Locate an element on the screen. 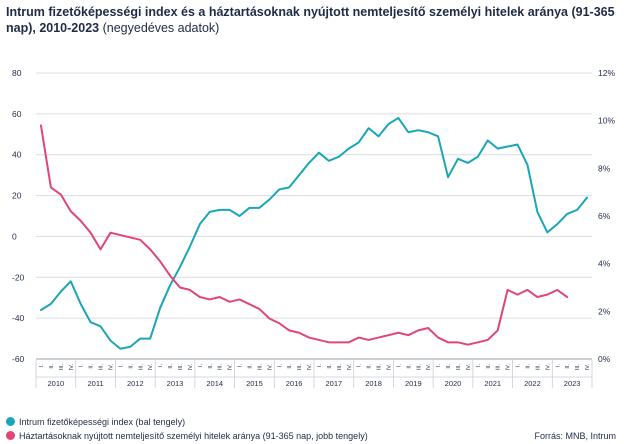 The image size is (624, 444). year-label: 2014 is located at coordinates (214, 383).